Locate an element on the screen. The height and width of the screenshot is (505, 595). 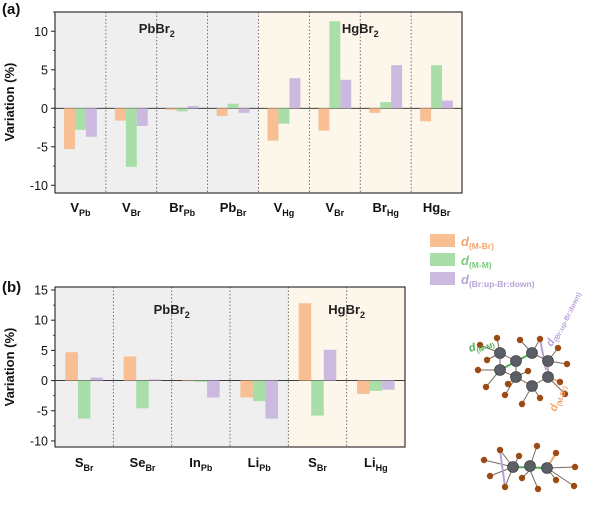
d-br-br-marker is located at coordinates (502, 468).